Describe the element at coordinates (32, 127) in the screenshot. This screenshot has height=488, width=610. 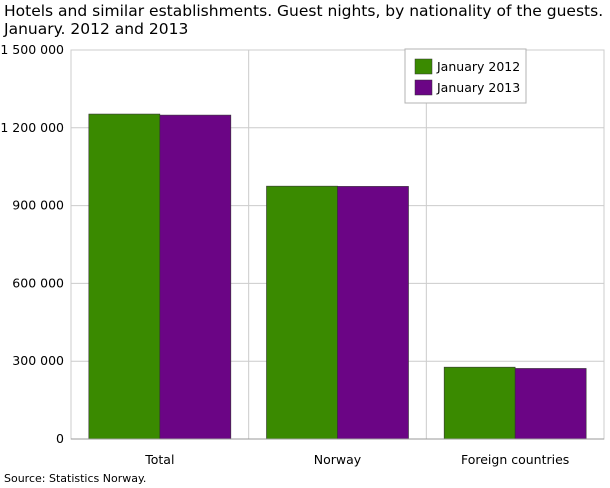
I see `y-tick-label: 1 200 000` at that location.